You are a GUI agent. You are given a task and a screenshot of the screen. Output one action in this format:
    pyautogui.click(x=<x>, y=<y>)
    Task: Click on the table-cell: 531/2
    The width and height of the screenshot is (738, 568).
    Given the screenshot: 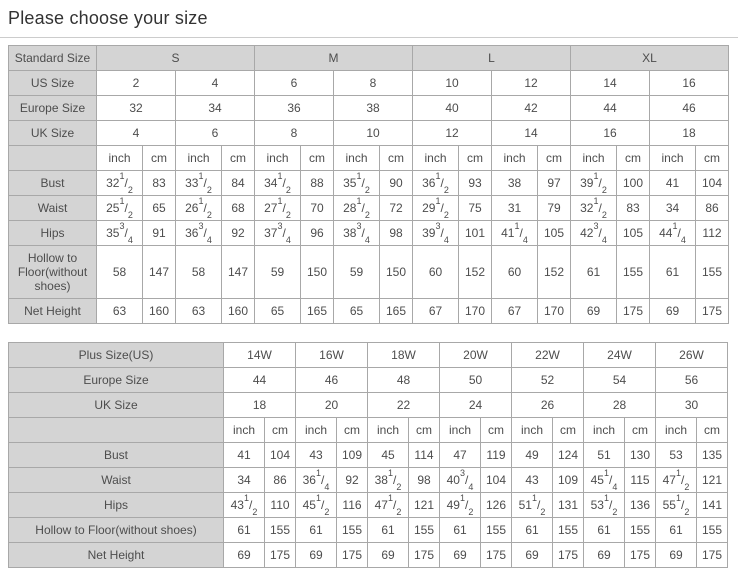 What is the action you would take?
    pyautogui.click(x=604, y=505)
    